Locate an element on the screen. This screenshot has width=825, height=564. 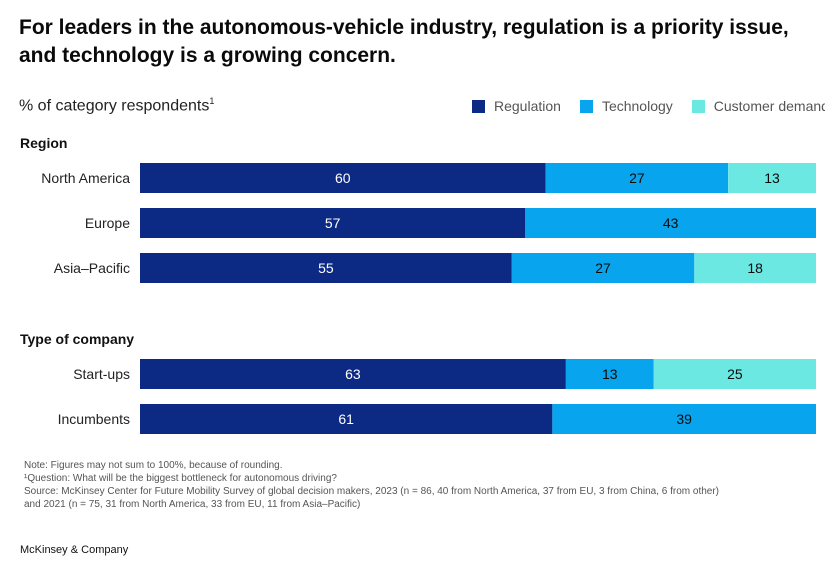
value-label-north-america-technology: 27 is located at coordinates (637, 178).